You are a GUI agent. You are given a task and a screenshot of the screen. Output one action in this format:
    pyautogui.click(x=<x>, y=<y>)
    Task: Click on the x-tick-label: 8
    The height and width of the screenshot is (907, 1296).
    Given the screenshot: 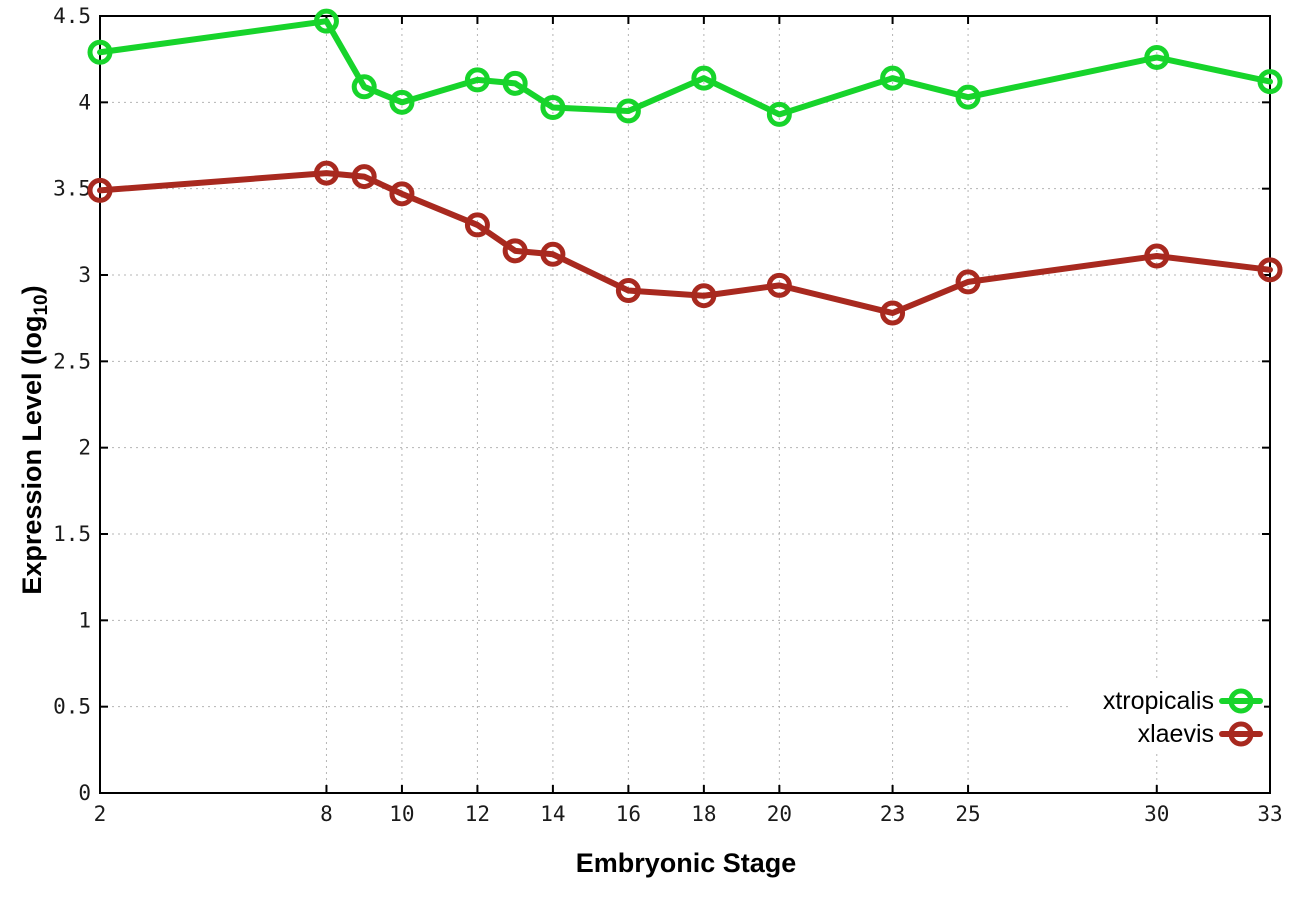 What is the action you would take?
    pyautogui.click(x=326, y=814)
    